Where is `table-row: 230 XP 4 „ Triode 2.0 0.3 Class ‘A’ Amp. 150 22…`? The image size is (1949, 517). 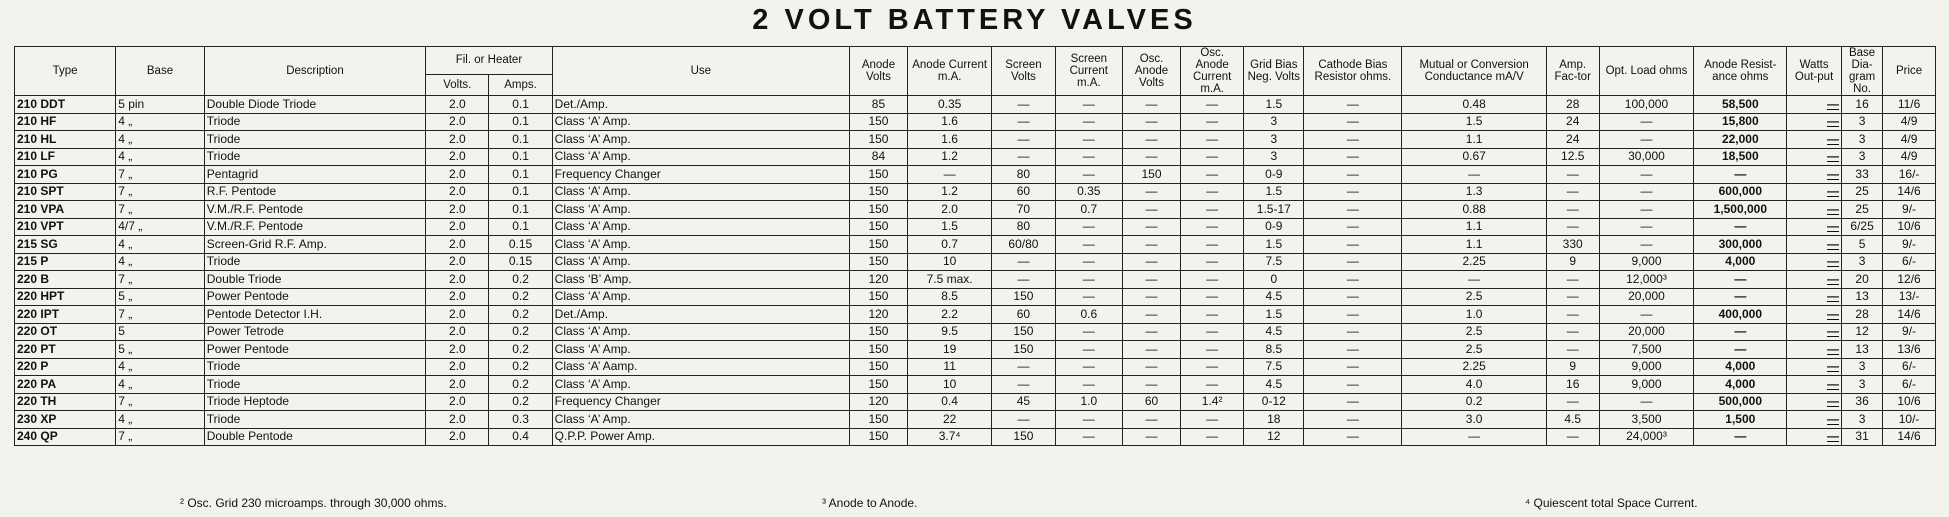 table-row: 230 XP 4 „ Triode 2.0 0.3 Class ‘A’ Amp. 150 22… is located at coordinates (974, 419).